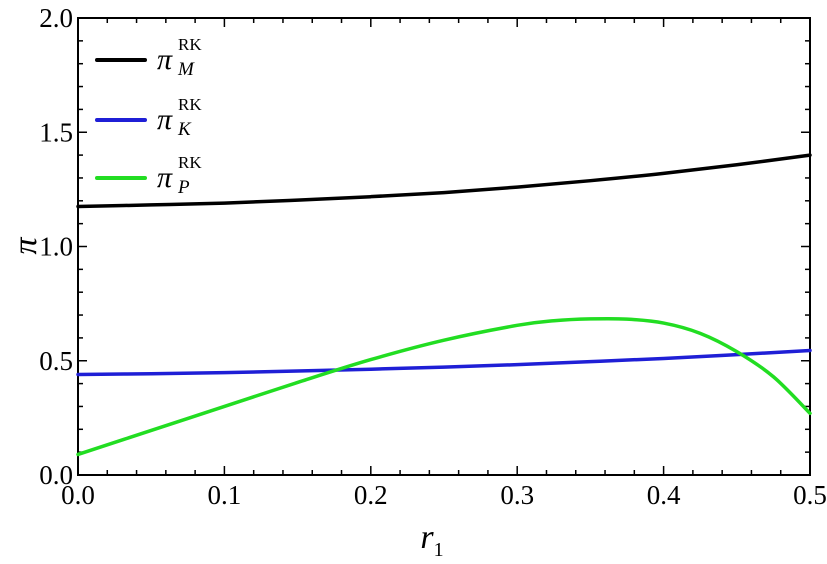 The height and width of the screenshot is (564, 827). What do you see at coordinates (179, 175) in the screenshot?
I see `legend-entry-label: π RK P` at bounding box center [179, 175].